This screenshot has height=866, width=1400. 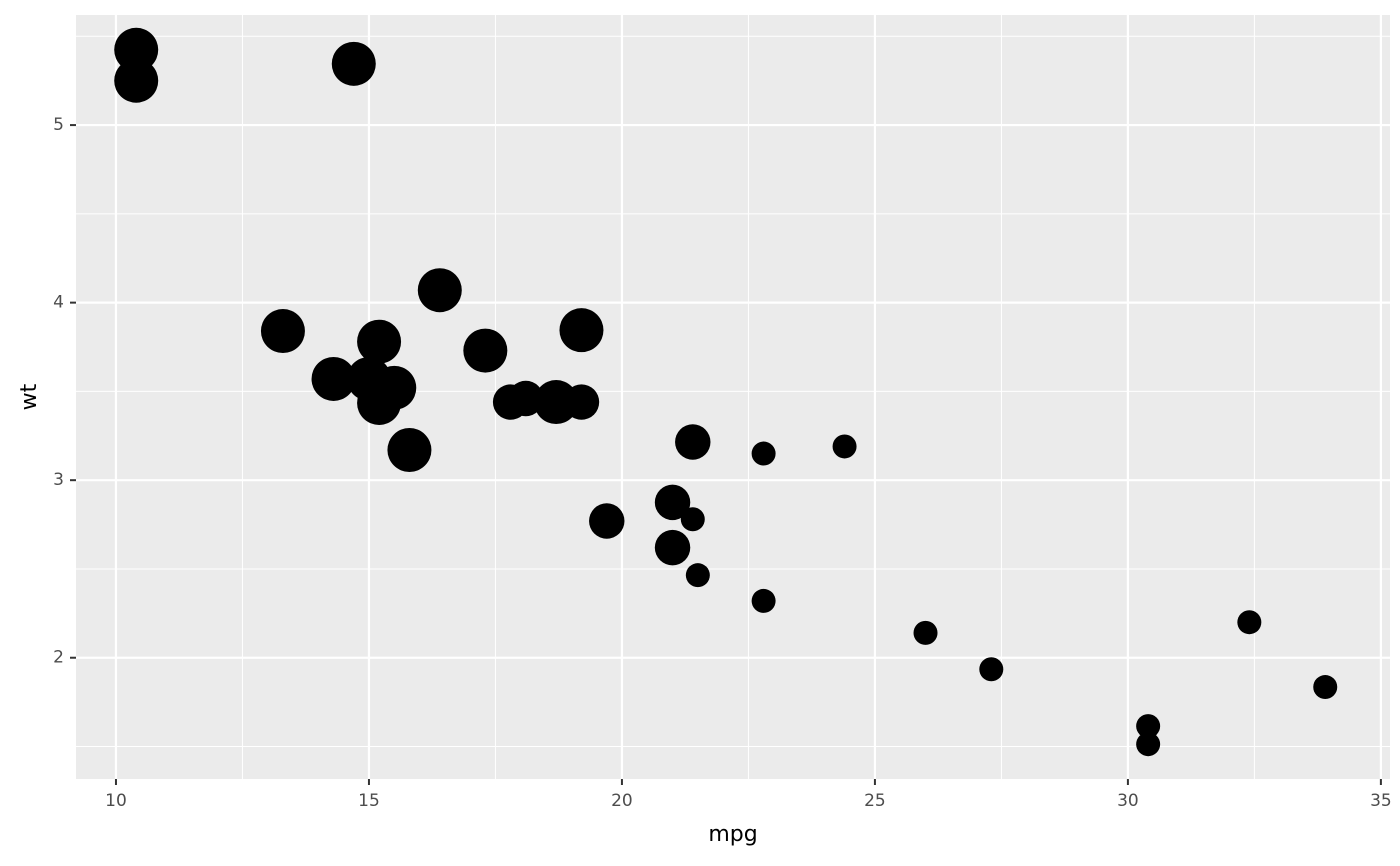 I want to click on x-tick-label: 30, so click(x=1128, y=801).